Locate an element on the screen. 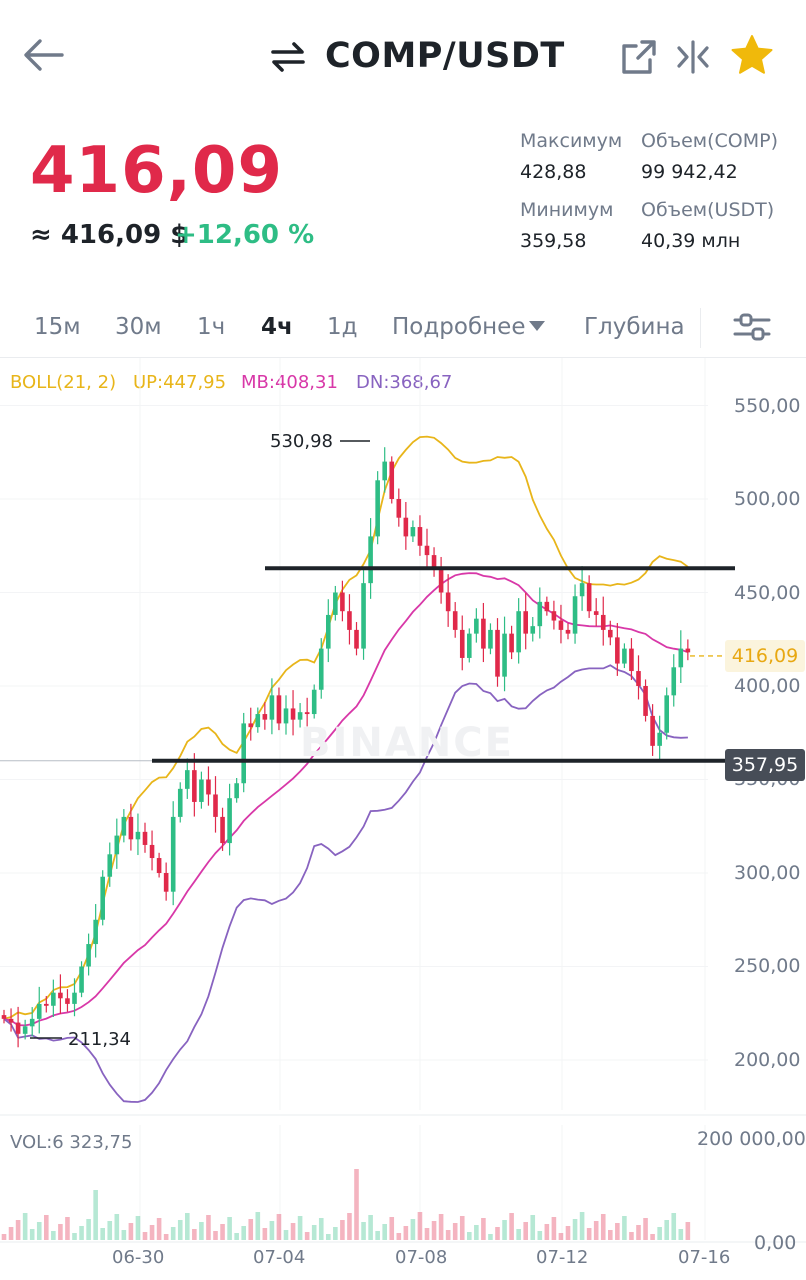 The height and width of the screenshot is (1280, 806). tab-1h: 1ч is located at coordinates (211, 327).